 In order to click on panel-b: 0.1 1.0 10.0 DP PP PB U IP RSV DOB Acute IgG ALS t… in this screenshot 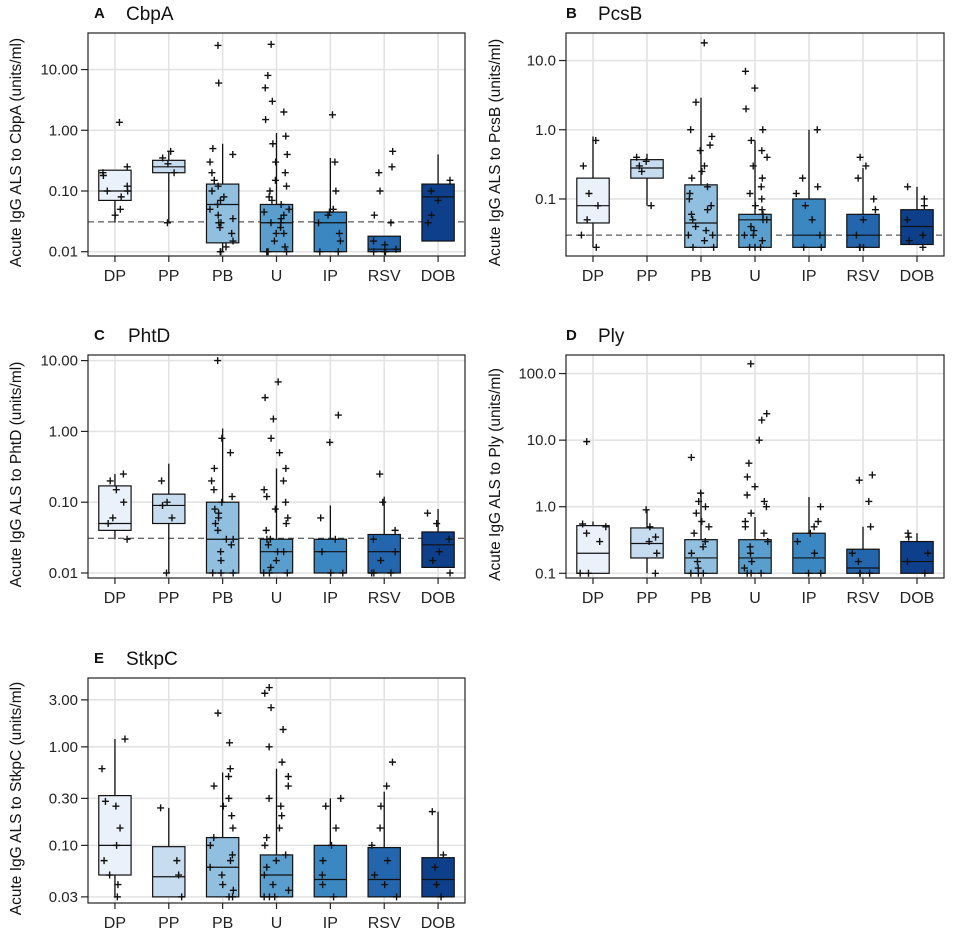, I will do `click(716, 144)`.